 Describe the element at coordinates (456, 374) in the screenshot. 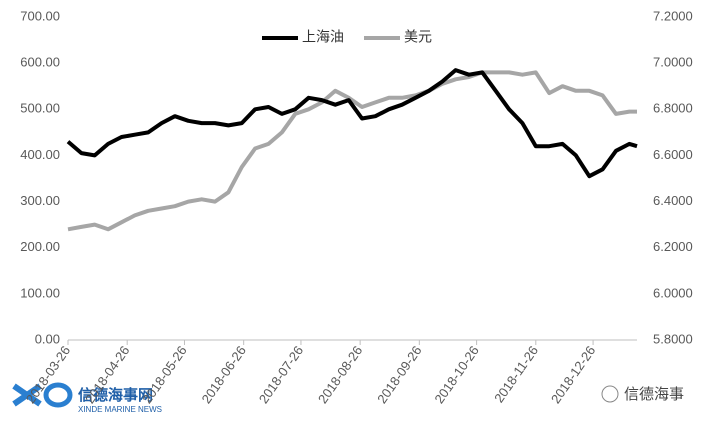

I see `x-tick-label: 2018-10-26` at that location.